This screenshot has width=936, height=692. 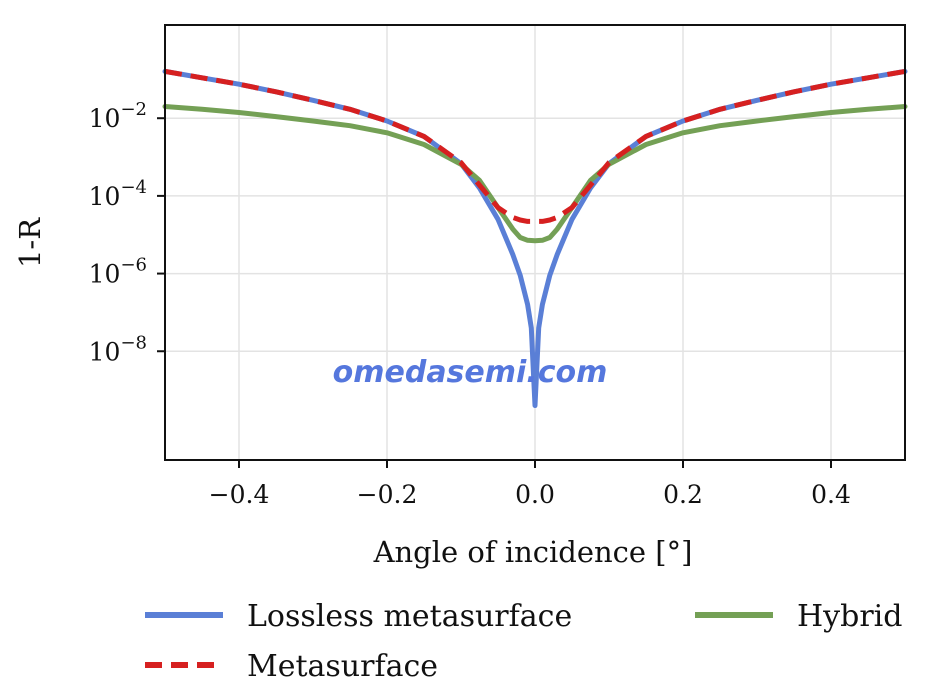 What do you see at coordinates (535, 494) in the screenshot?
I see `x-tick-label: 0.0` at bounding box center [535, 494].